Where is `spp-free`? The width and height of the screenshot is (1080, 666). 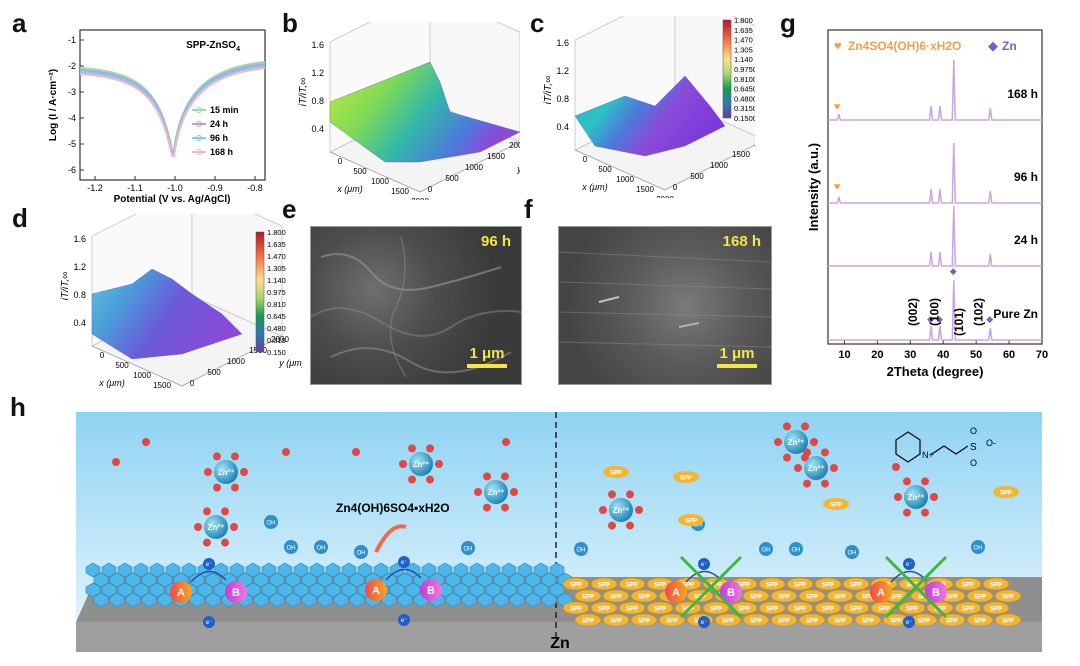 spp-free is located at coordinates (691, 520).